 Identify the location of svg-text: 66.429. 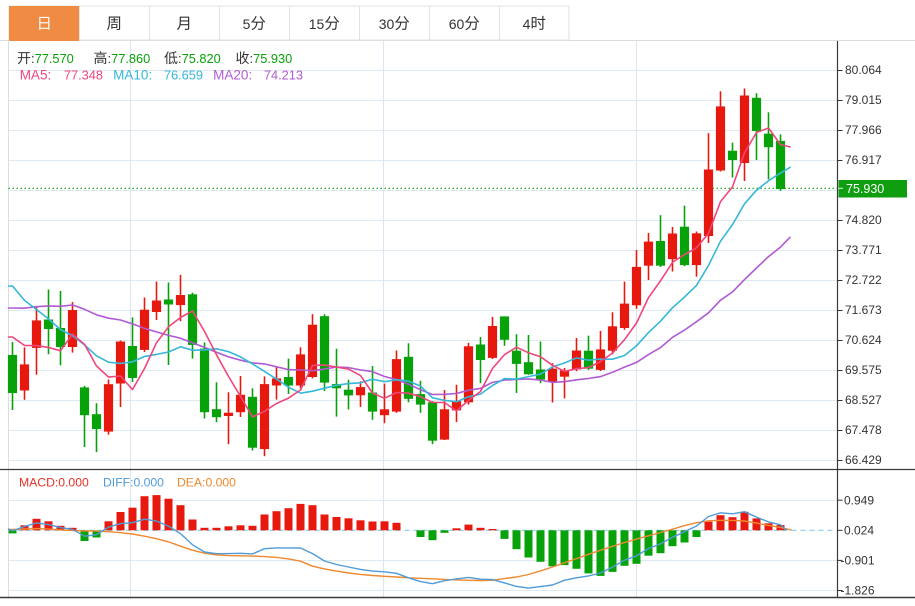
(863, 460).